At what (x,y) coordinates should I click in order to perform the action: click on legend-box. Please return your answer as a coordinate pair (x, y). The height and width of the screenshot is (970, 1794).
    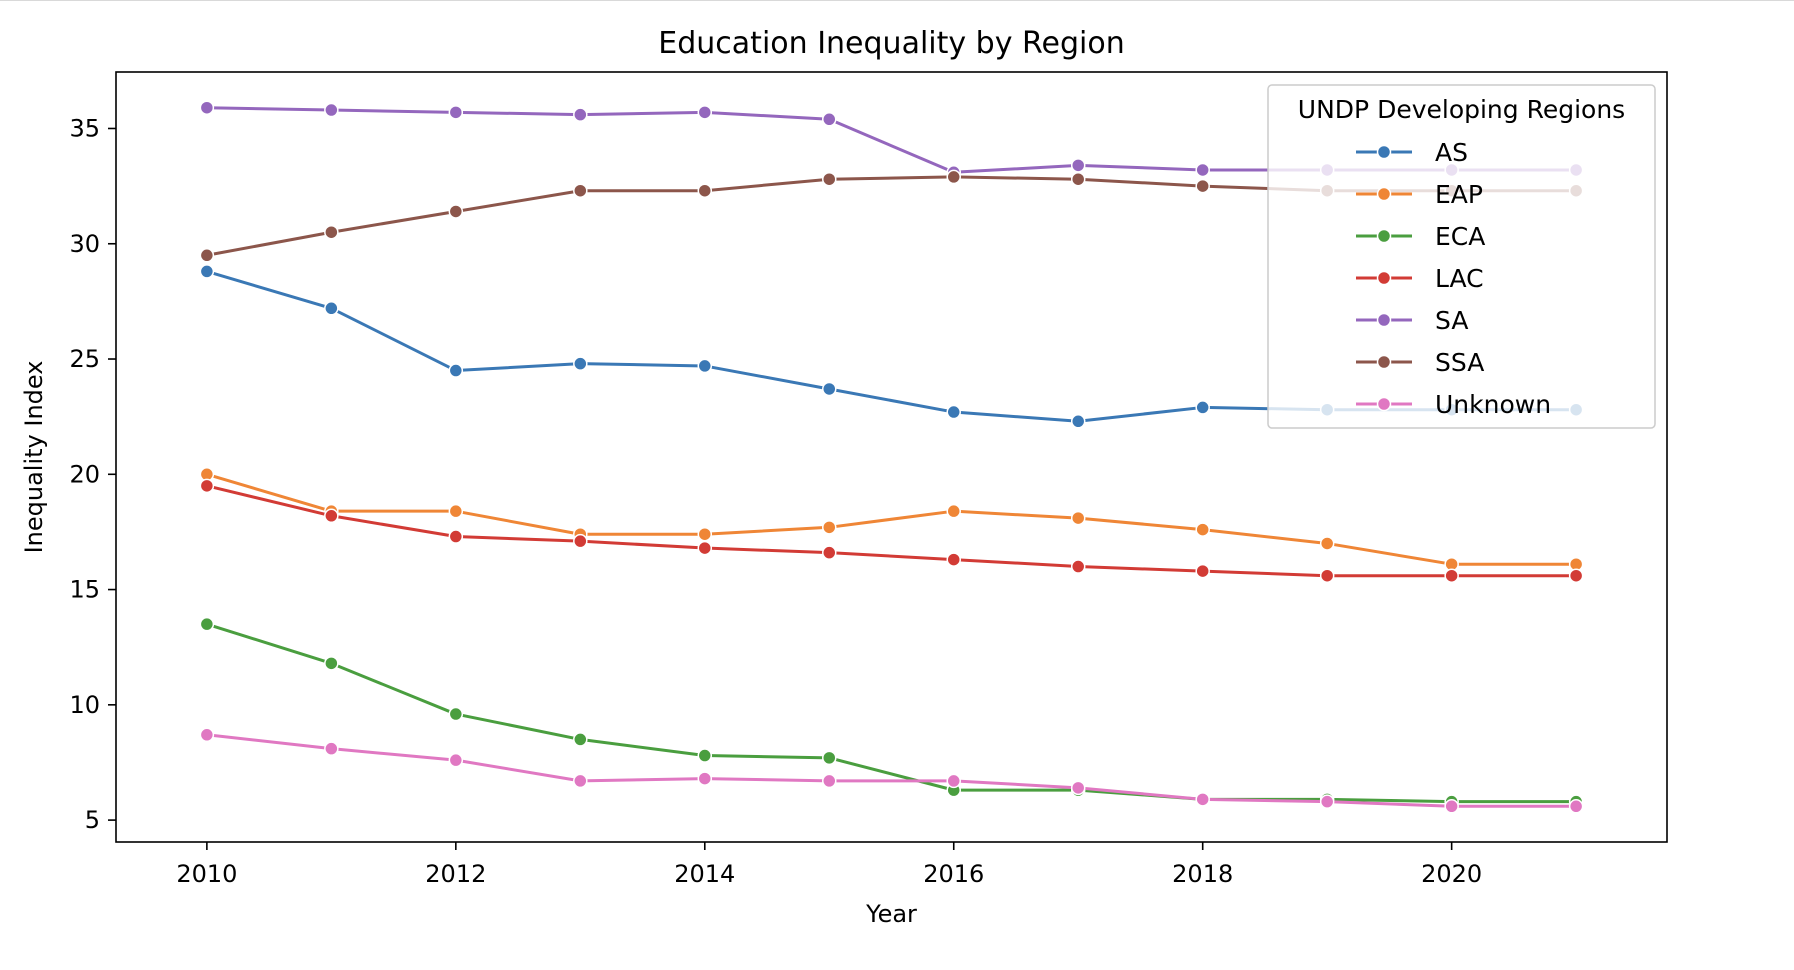
    Looking at the image, I should click on (1461, 256).